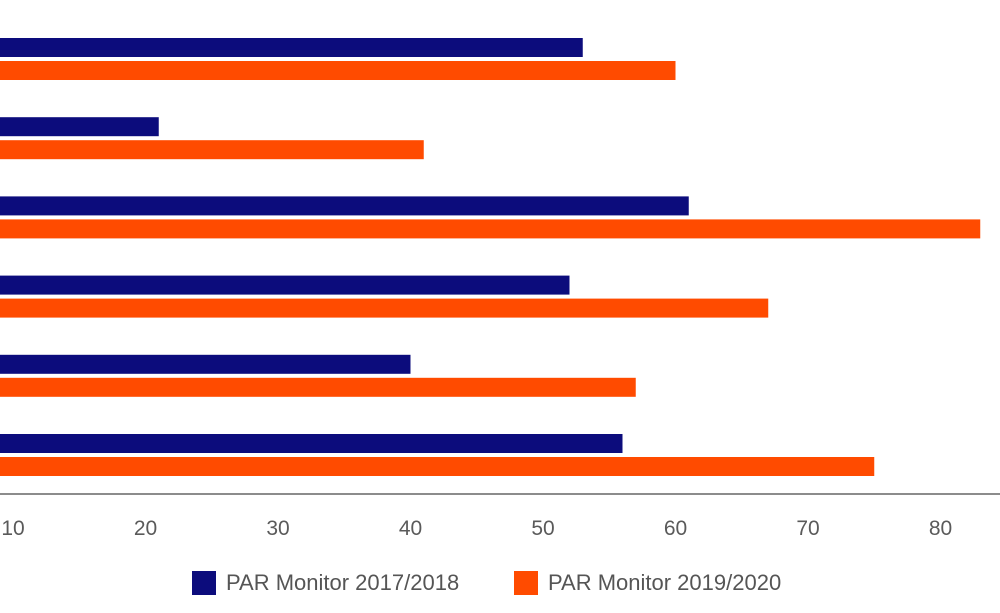  I want to click on legend-item-series-1: PAR Monitor 2017/2018, so click(325, 583).